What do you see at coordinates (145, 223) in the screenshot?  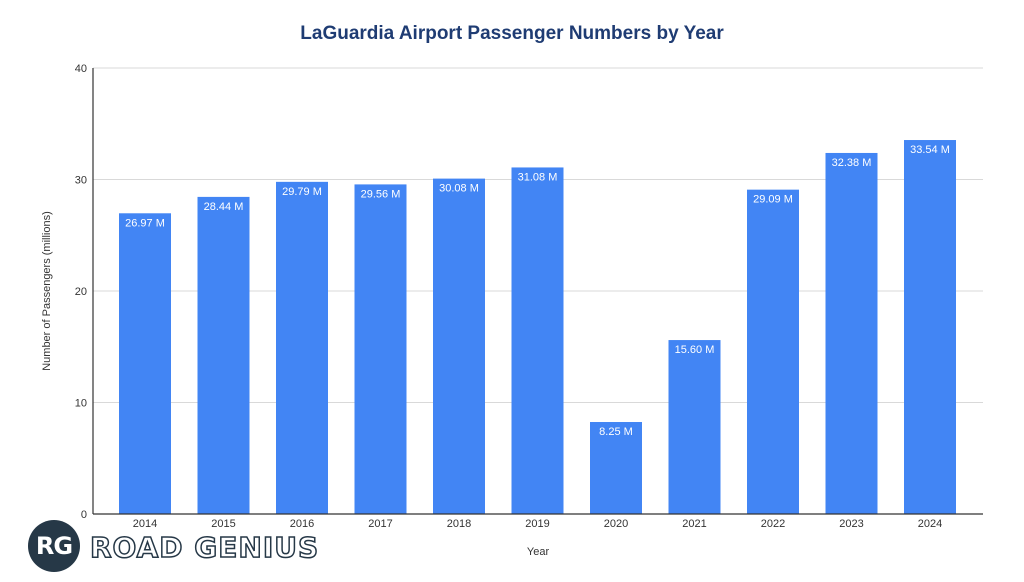 I see `data-label: 26.97 M` at bounding box center [145, 223].